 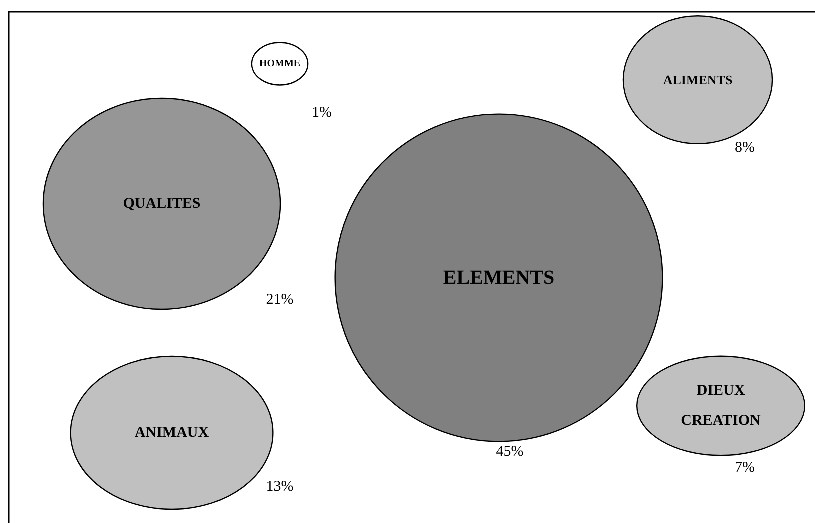 I want to click on category-label: QUALITES, so click(x=162, y=204).